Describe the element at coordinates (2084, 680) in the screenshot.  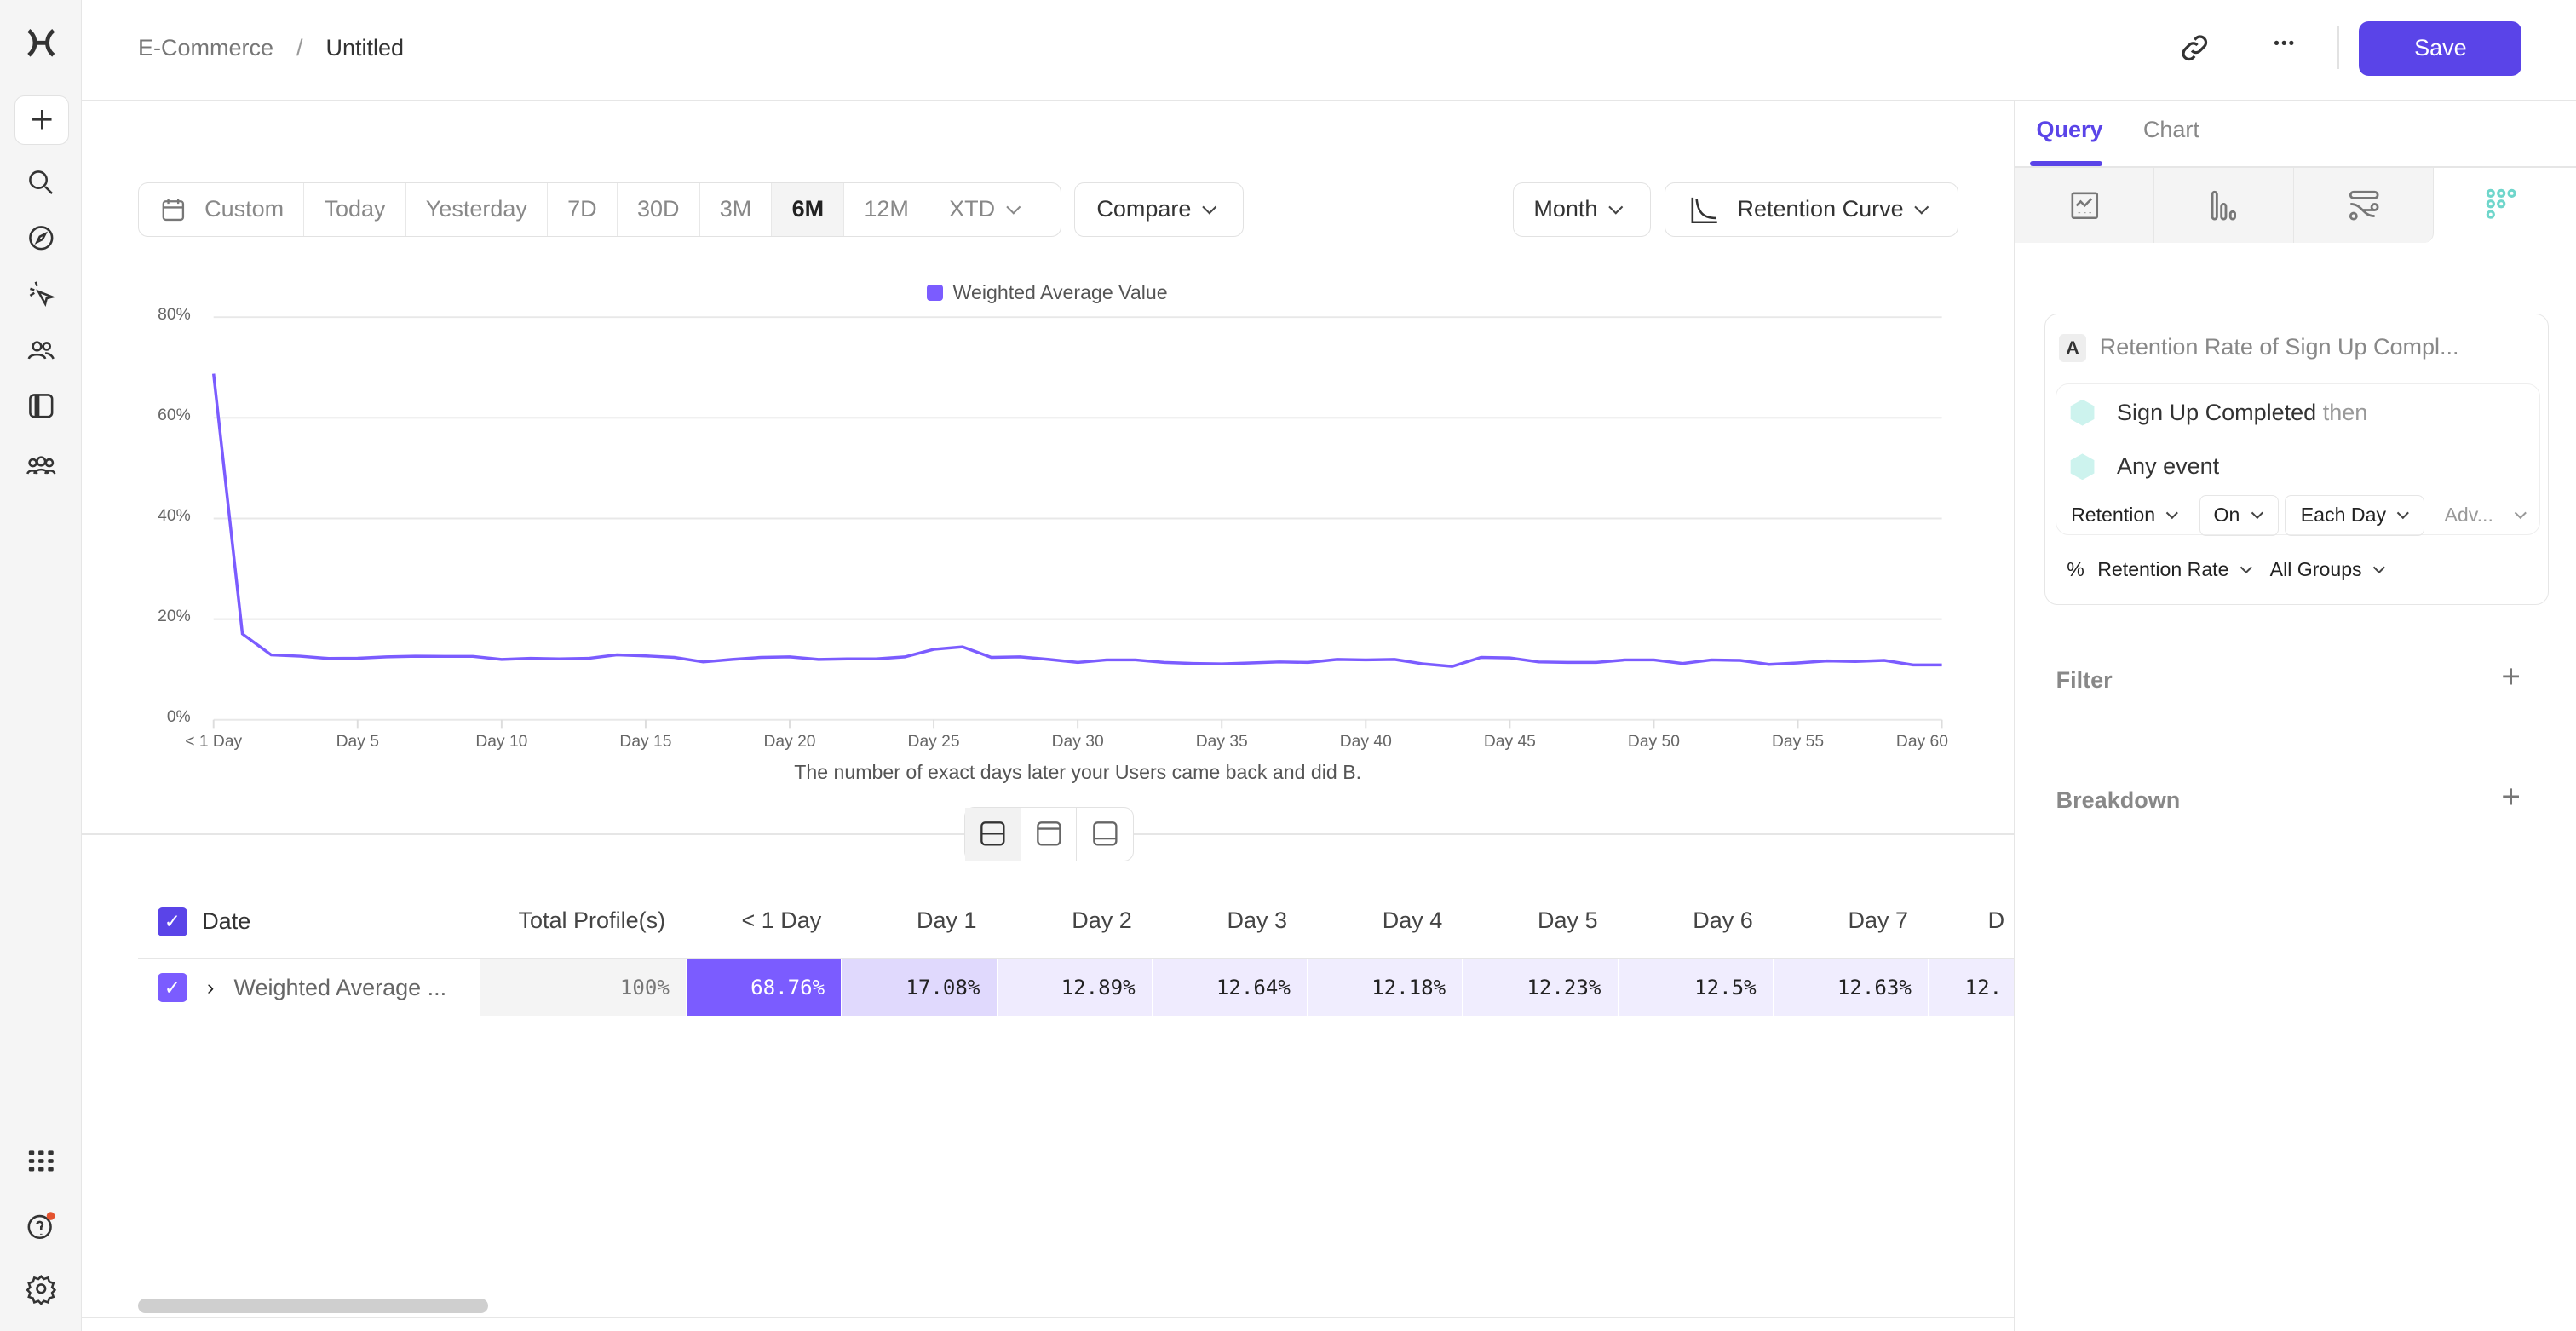
I see `filter-label: Filter` at that location.